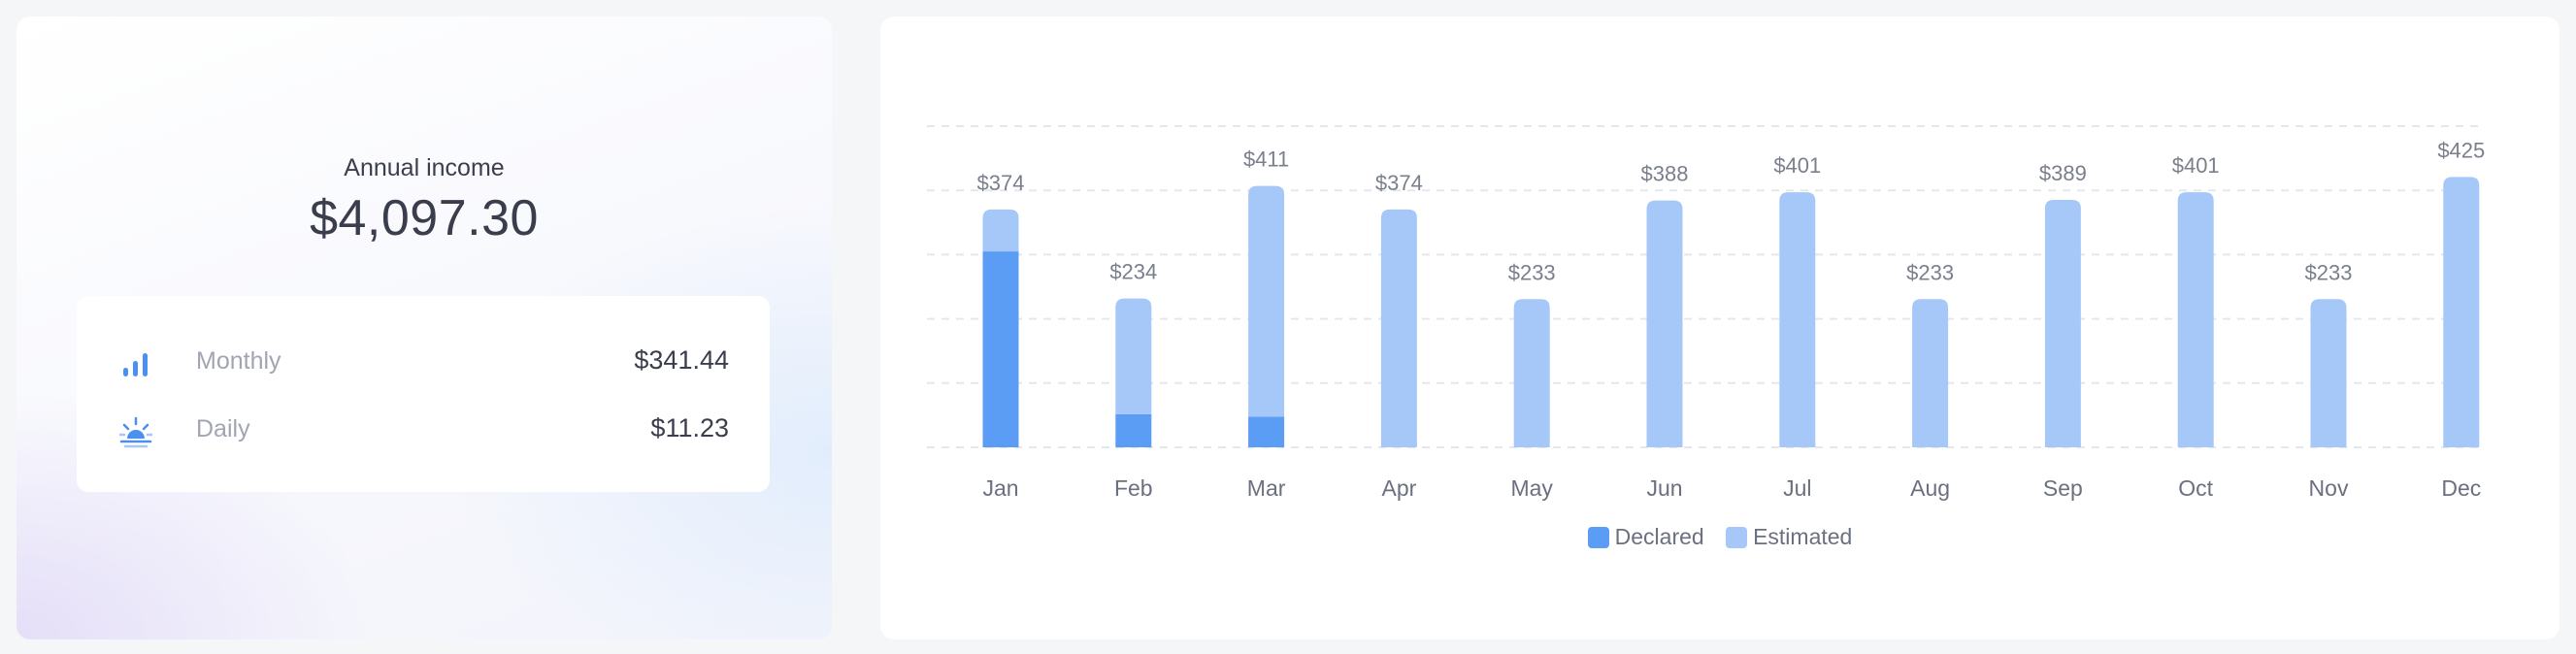  What do you see at coordinates (424, 218) in the screenshot?
I see `annual-income-value: $4,097.30` at bounding box center [424, 218].